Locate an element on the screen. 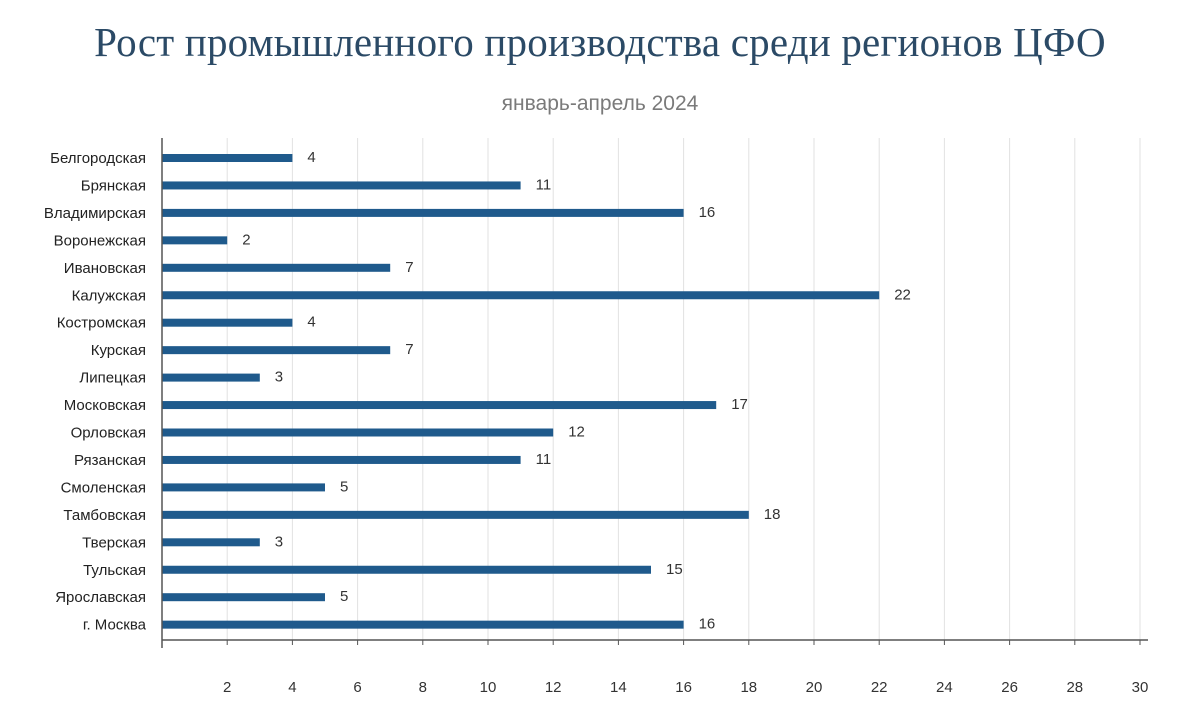  tick-label-x-6: 6 is located at coordinates (357, 687).